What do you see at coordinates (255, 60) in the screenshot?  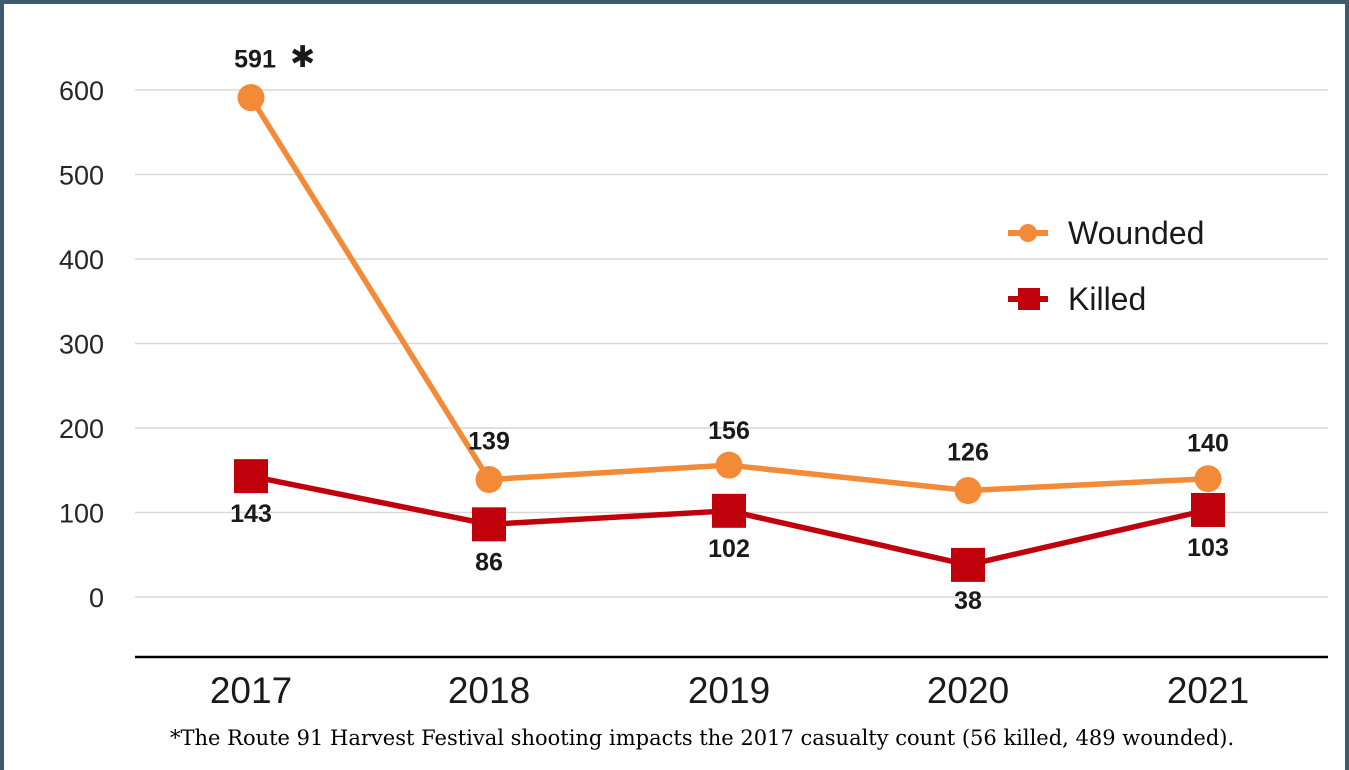 I see `data-label-wounded-2017: 591` at bounding box center [255, 60].